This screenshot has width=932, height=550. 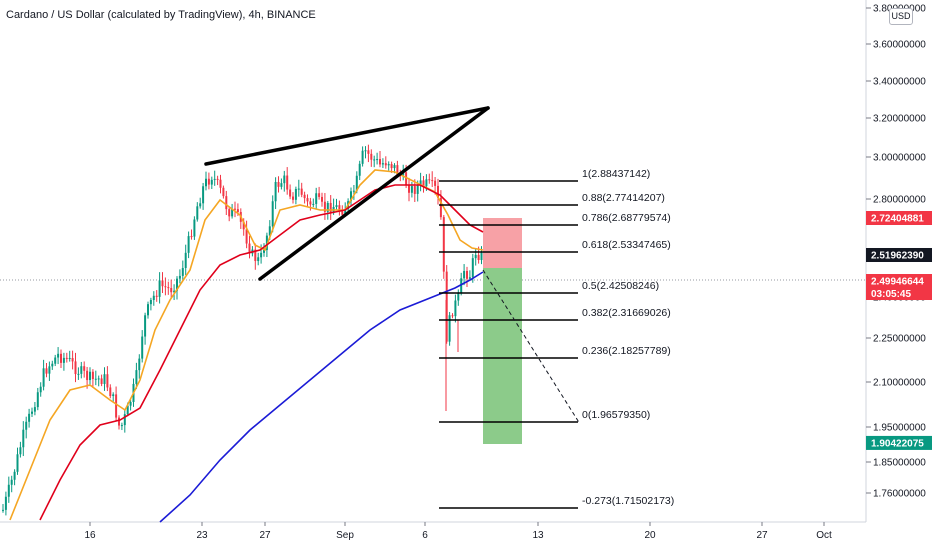 I want to click on fib-level-label: 0.88(2.77414207), so click(x=623, y=198).